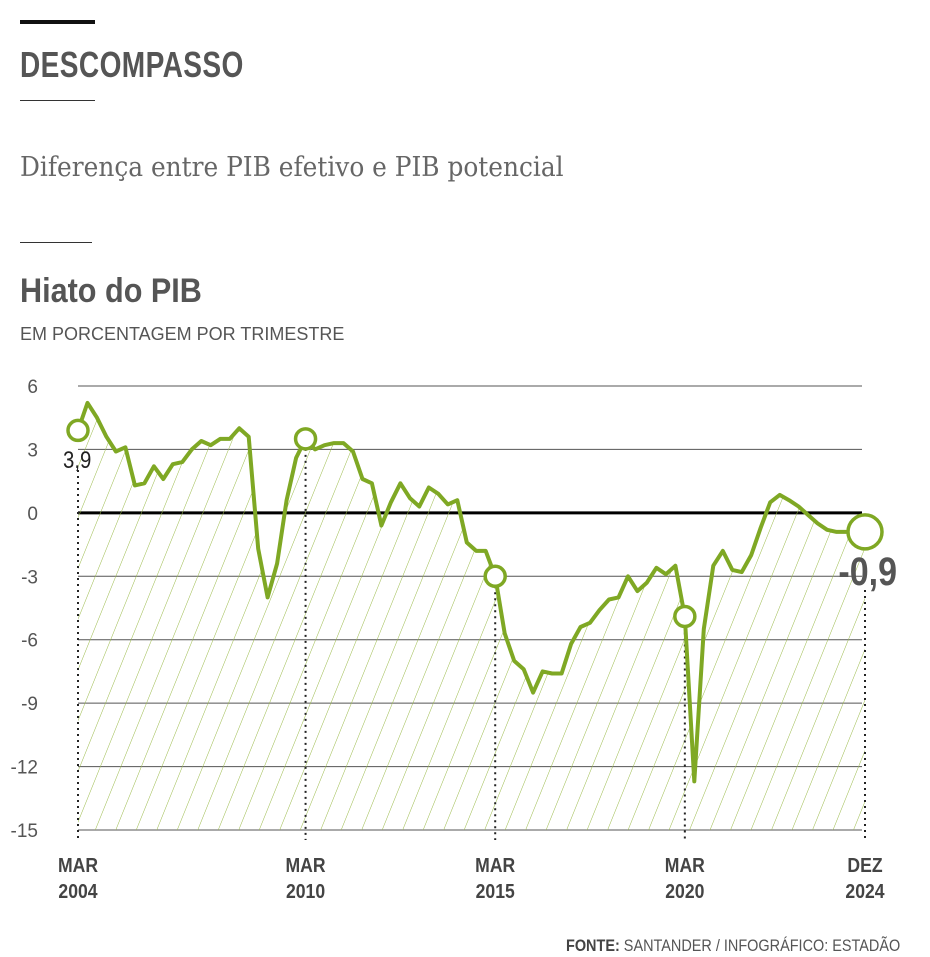  I want to click on y-tick-label: -15, so click(24, 831).